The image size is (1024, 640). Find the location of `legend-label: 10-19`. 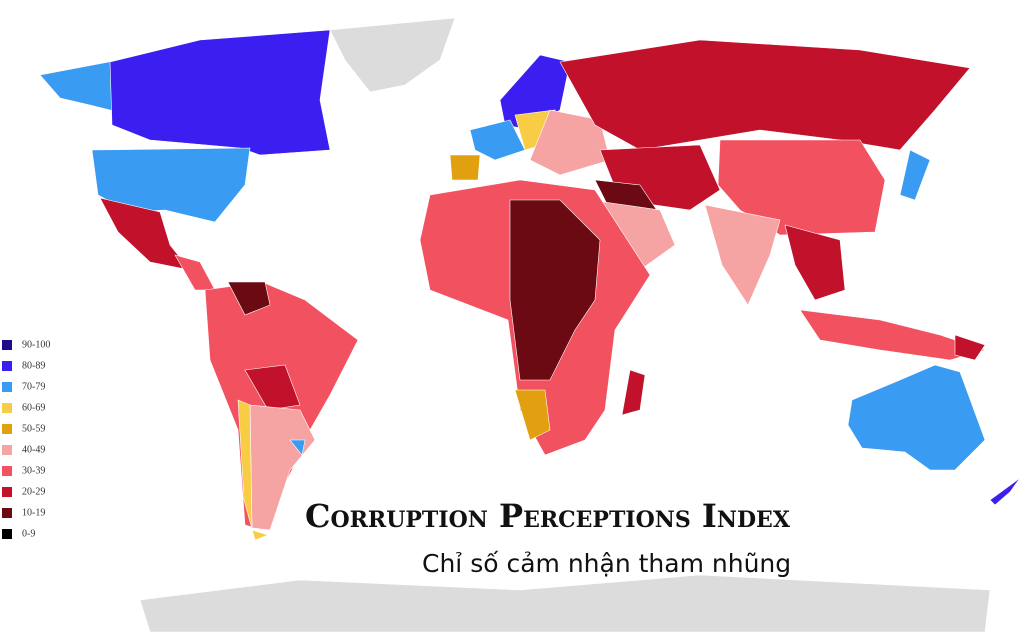

legend-label: 10-19 is located at coordinates (33, 512).